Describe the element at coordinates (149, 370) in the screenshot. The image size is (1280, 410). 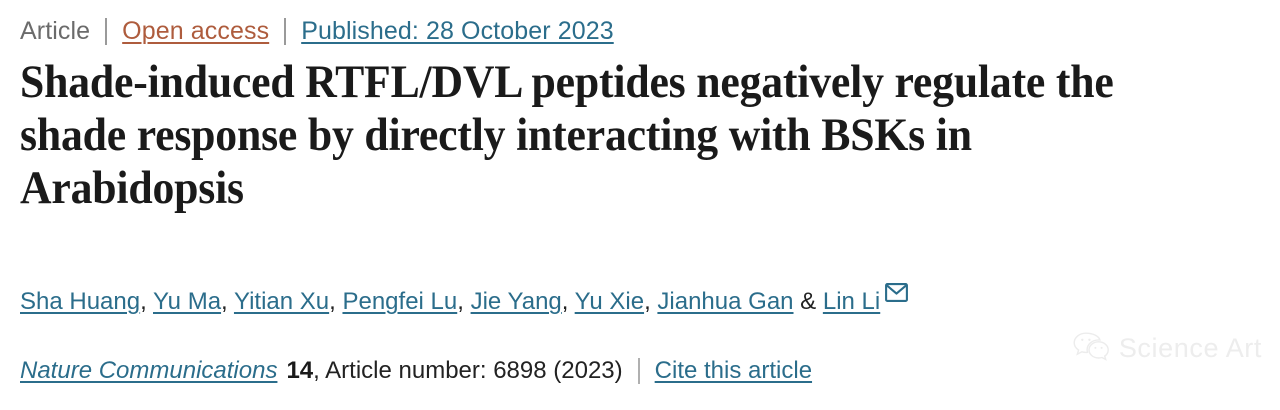
I see `journal-link: Nature Communications` at that location.